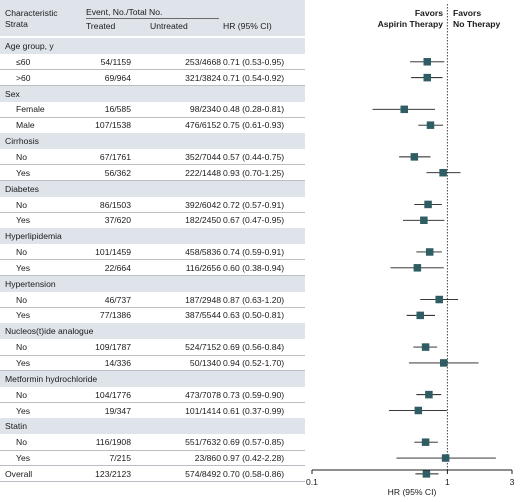 This screenshot has width=525, height=502. I want to click on hr-ci-value: 0.48 (0.28-0.81), so click(254, 109).